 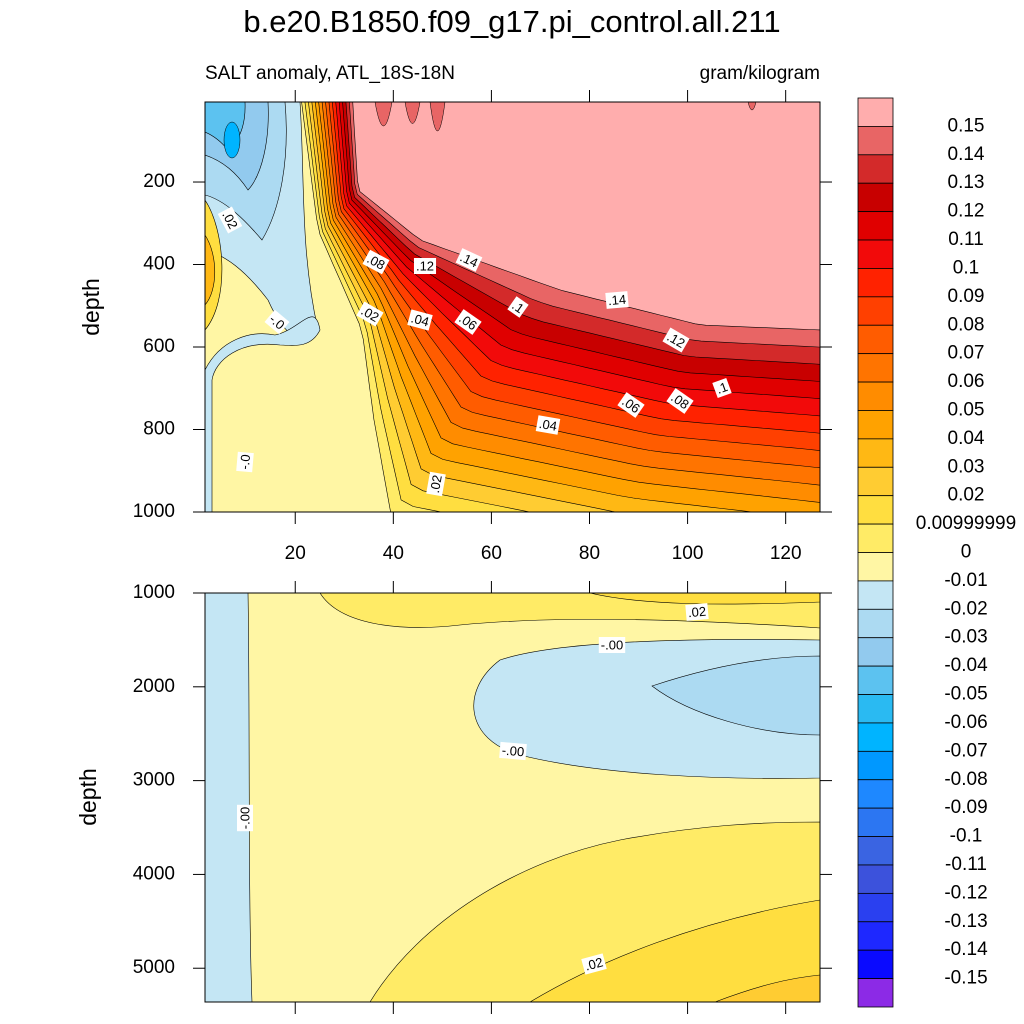 I want to click on x-tick-label: 80, so click(x=589, y=553).